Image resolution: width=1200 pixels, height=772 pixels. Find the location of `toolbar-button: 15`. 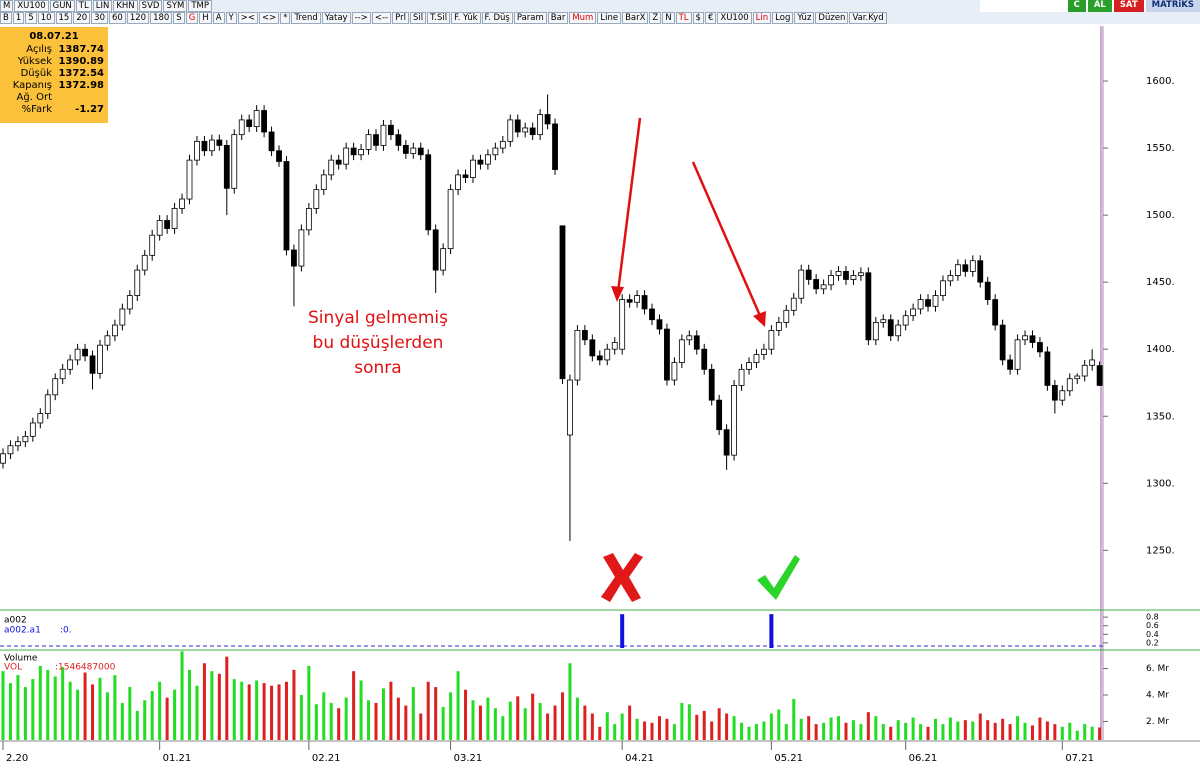

toolbar-button: 15 is located at coordinates (64, 18).